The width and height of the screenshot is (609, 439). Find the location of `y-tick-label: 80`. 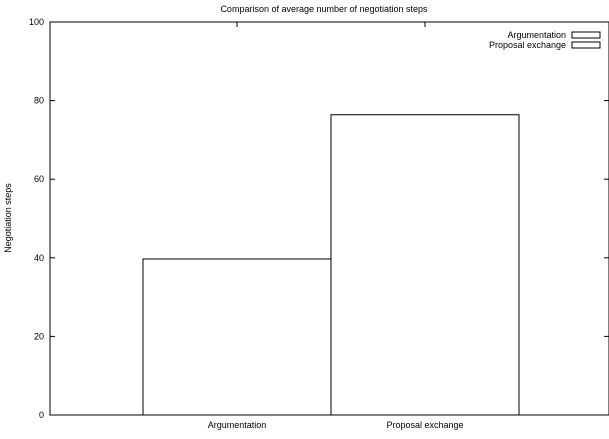

y-tick-label: 80 is located at coordinates (39, 101).